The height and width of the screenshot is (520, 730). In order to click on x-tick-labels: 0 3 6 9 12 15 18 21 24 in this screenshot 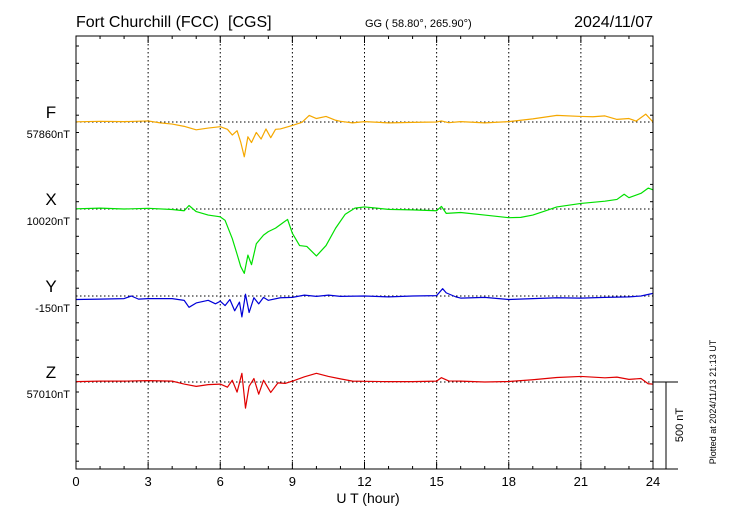, I will do `click(366, 481)`.